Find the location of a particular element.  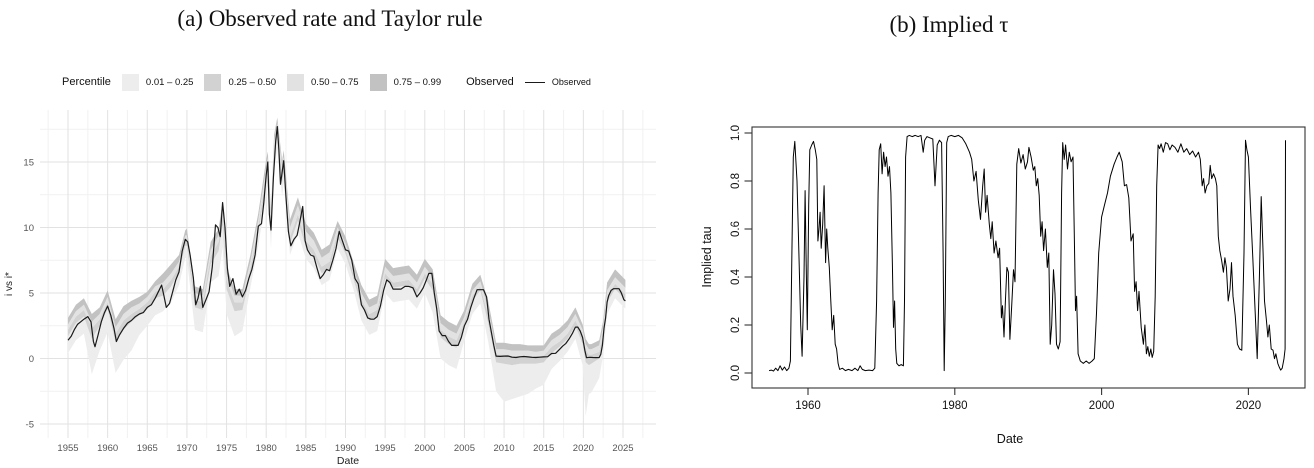

y-tick-label: 5 is located at coordinates (31, 294).